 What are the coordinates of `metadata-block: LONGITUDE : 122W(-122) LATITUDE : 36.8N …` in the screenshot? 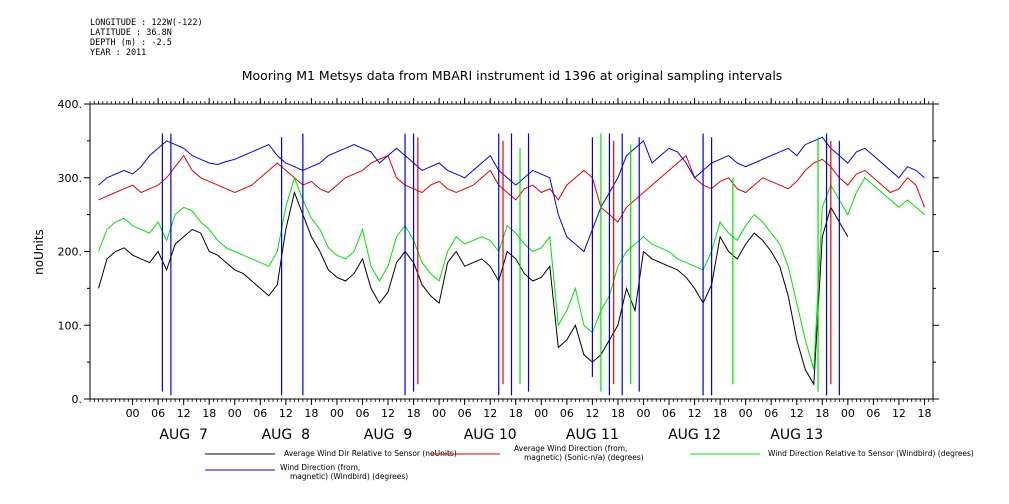 It's located at (146, 38).